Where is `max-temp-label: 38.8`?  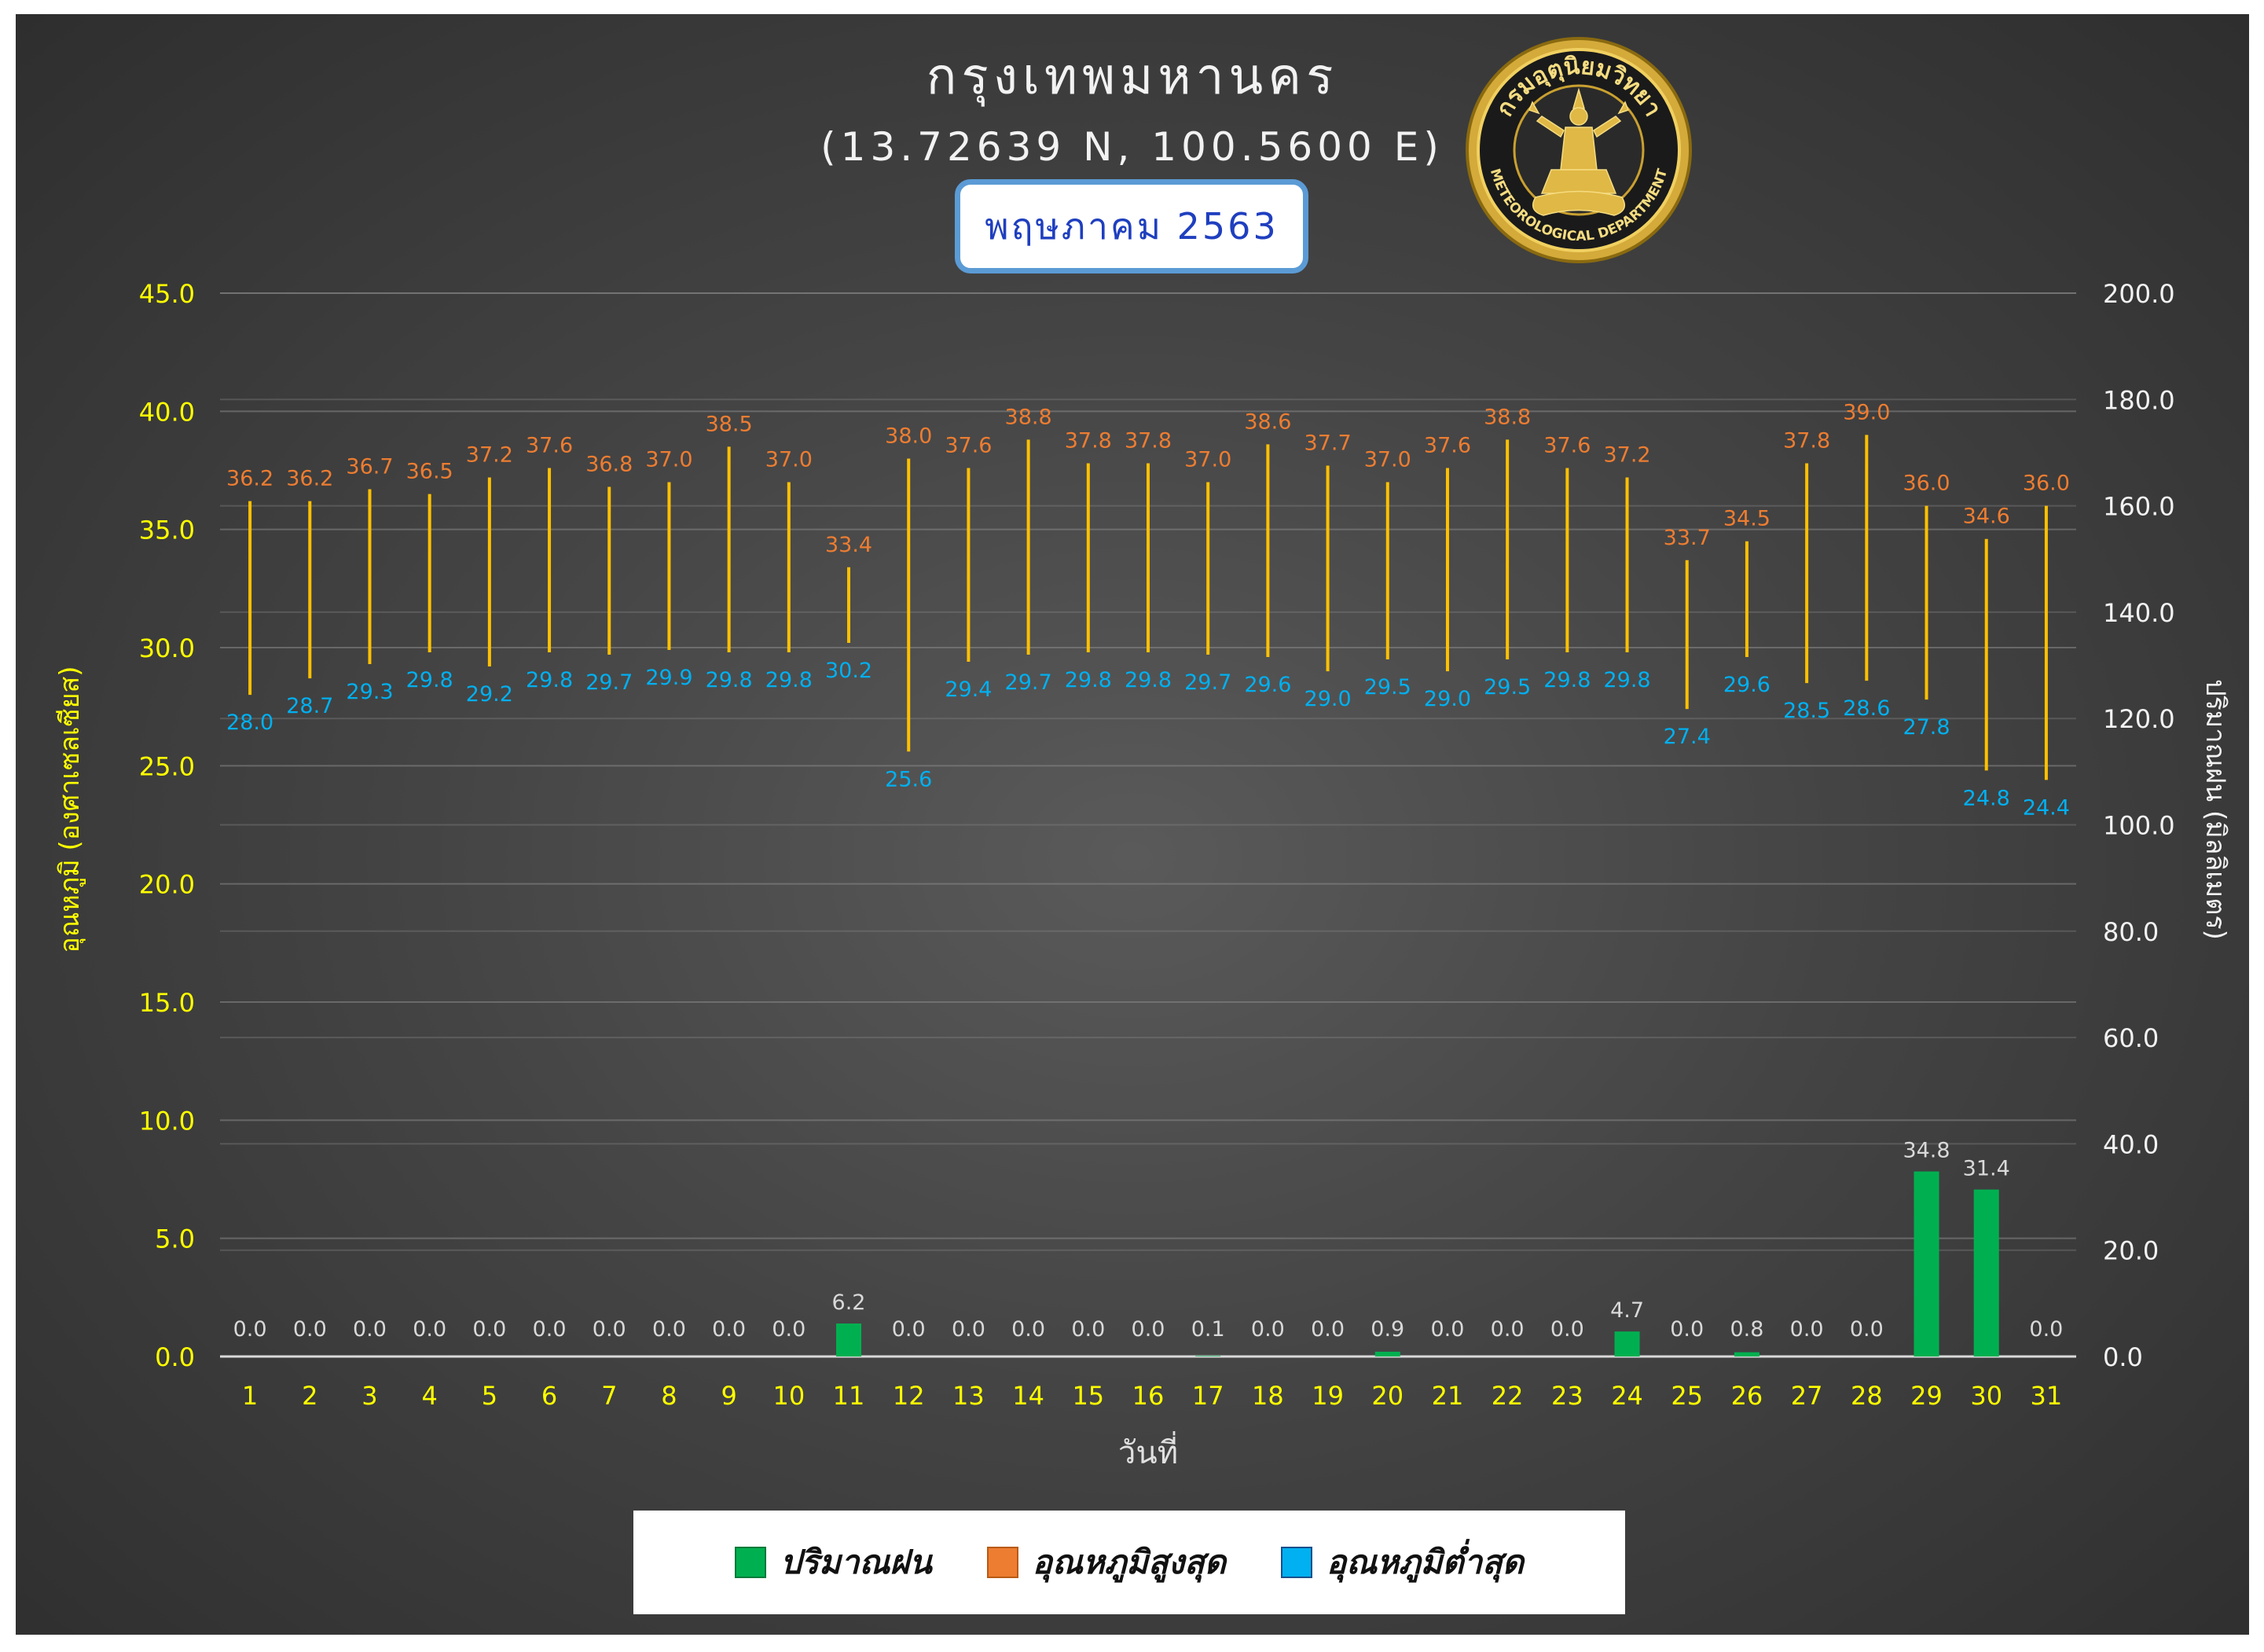 max-temp-label: 38.8 is located at coordinates (1507, 417).